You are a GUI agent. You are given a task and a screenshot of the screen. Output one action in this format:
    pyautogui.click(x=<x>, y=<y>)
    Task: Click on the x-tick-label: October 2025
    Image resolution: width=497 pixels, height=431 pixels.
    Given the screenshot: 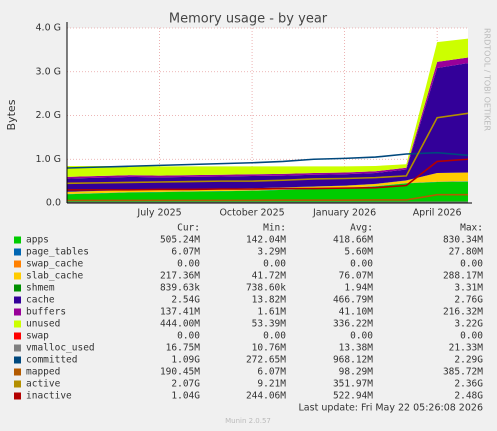 What is the action you would take?
    pyautogui.click(x=251, y=213)
    